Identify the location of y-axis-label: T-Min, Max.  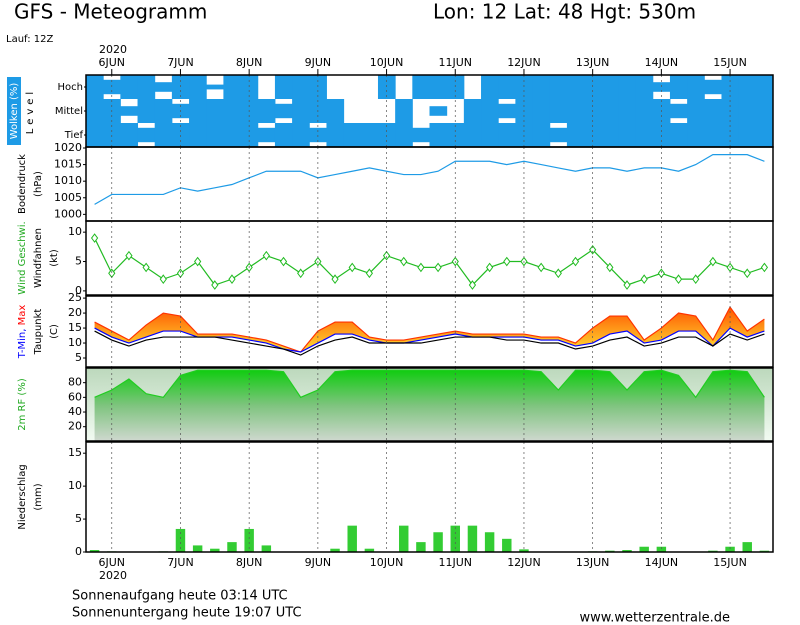
(22, 332).